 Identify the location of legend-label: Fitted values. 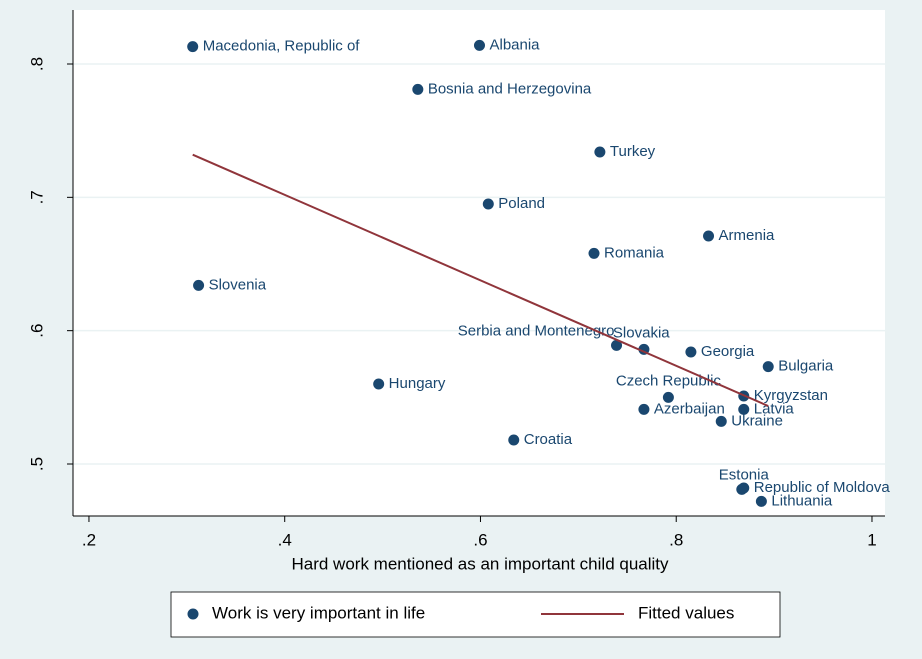
(686, 612).